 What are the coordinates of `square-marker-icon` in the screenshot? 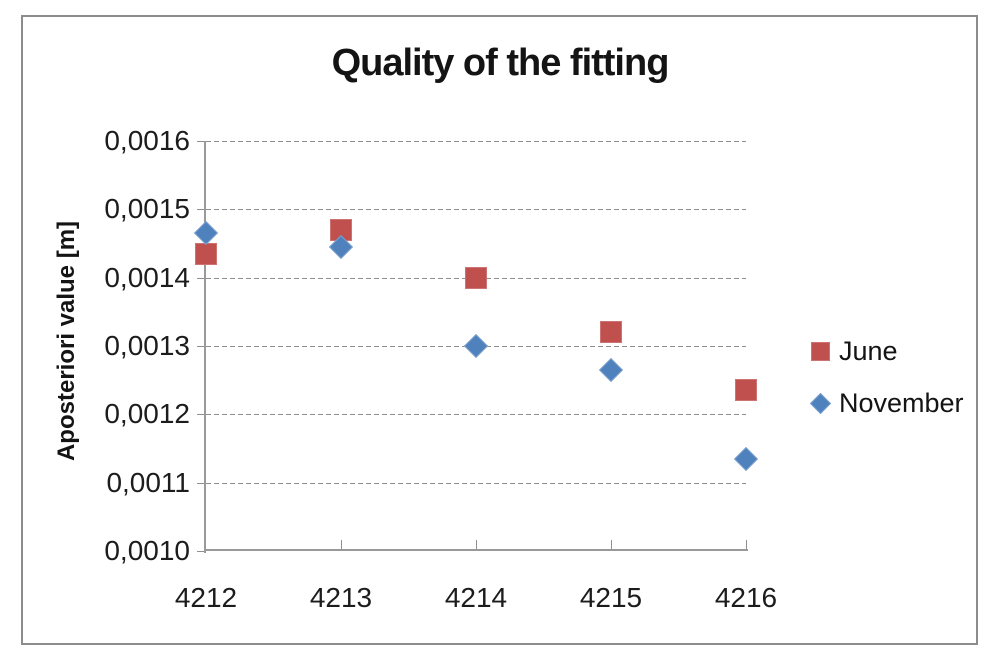 It's located at (820, 351).